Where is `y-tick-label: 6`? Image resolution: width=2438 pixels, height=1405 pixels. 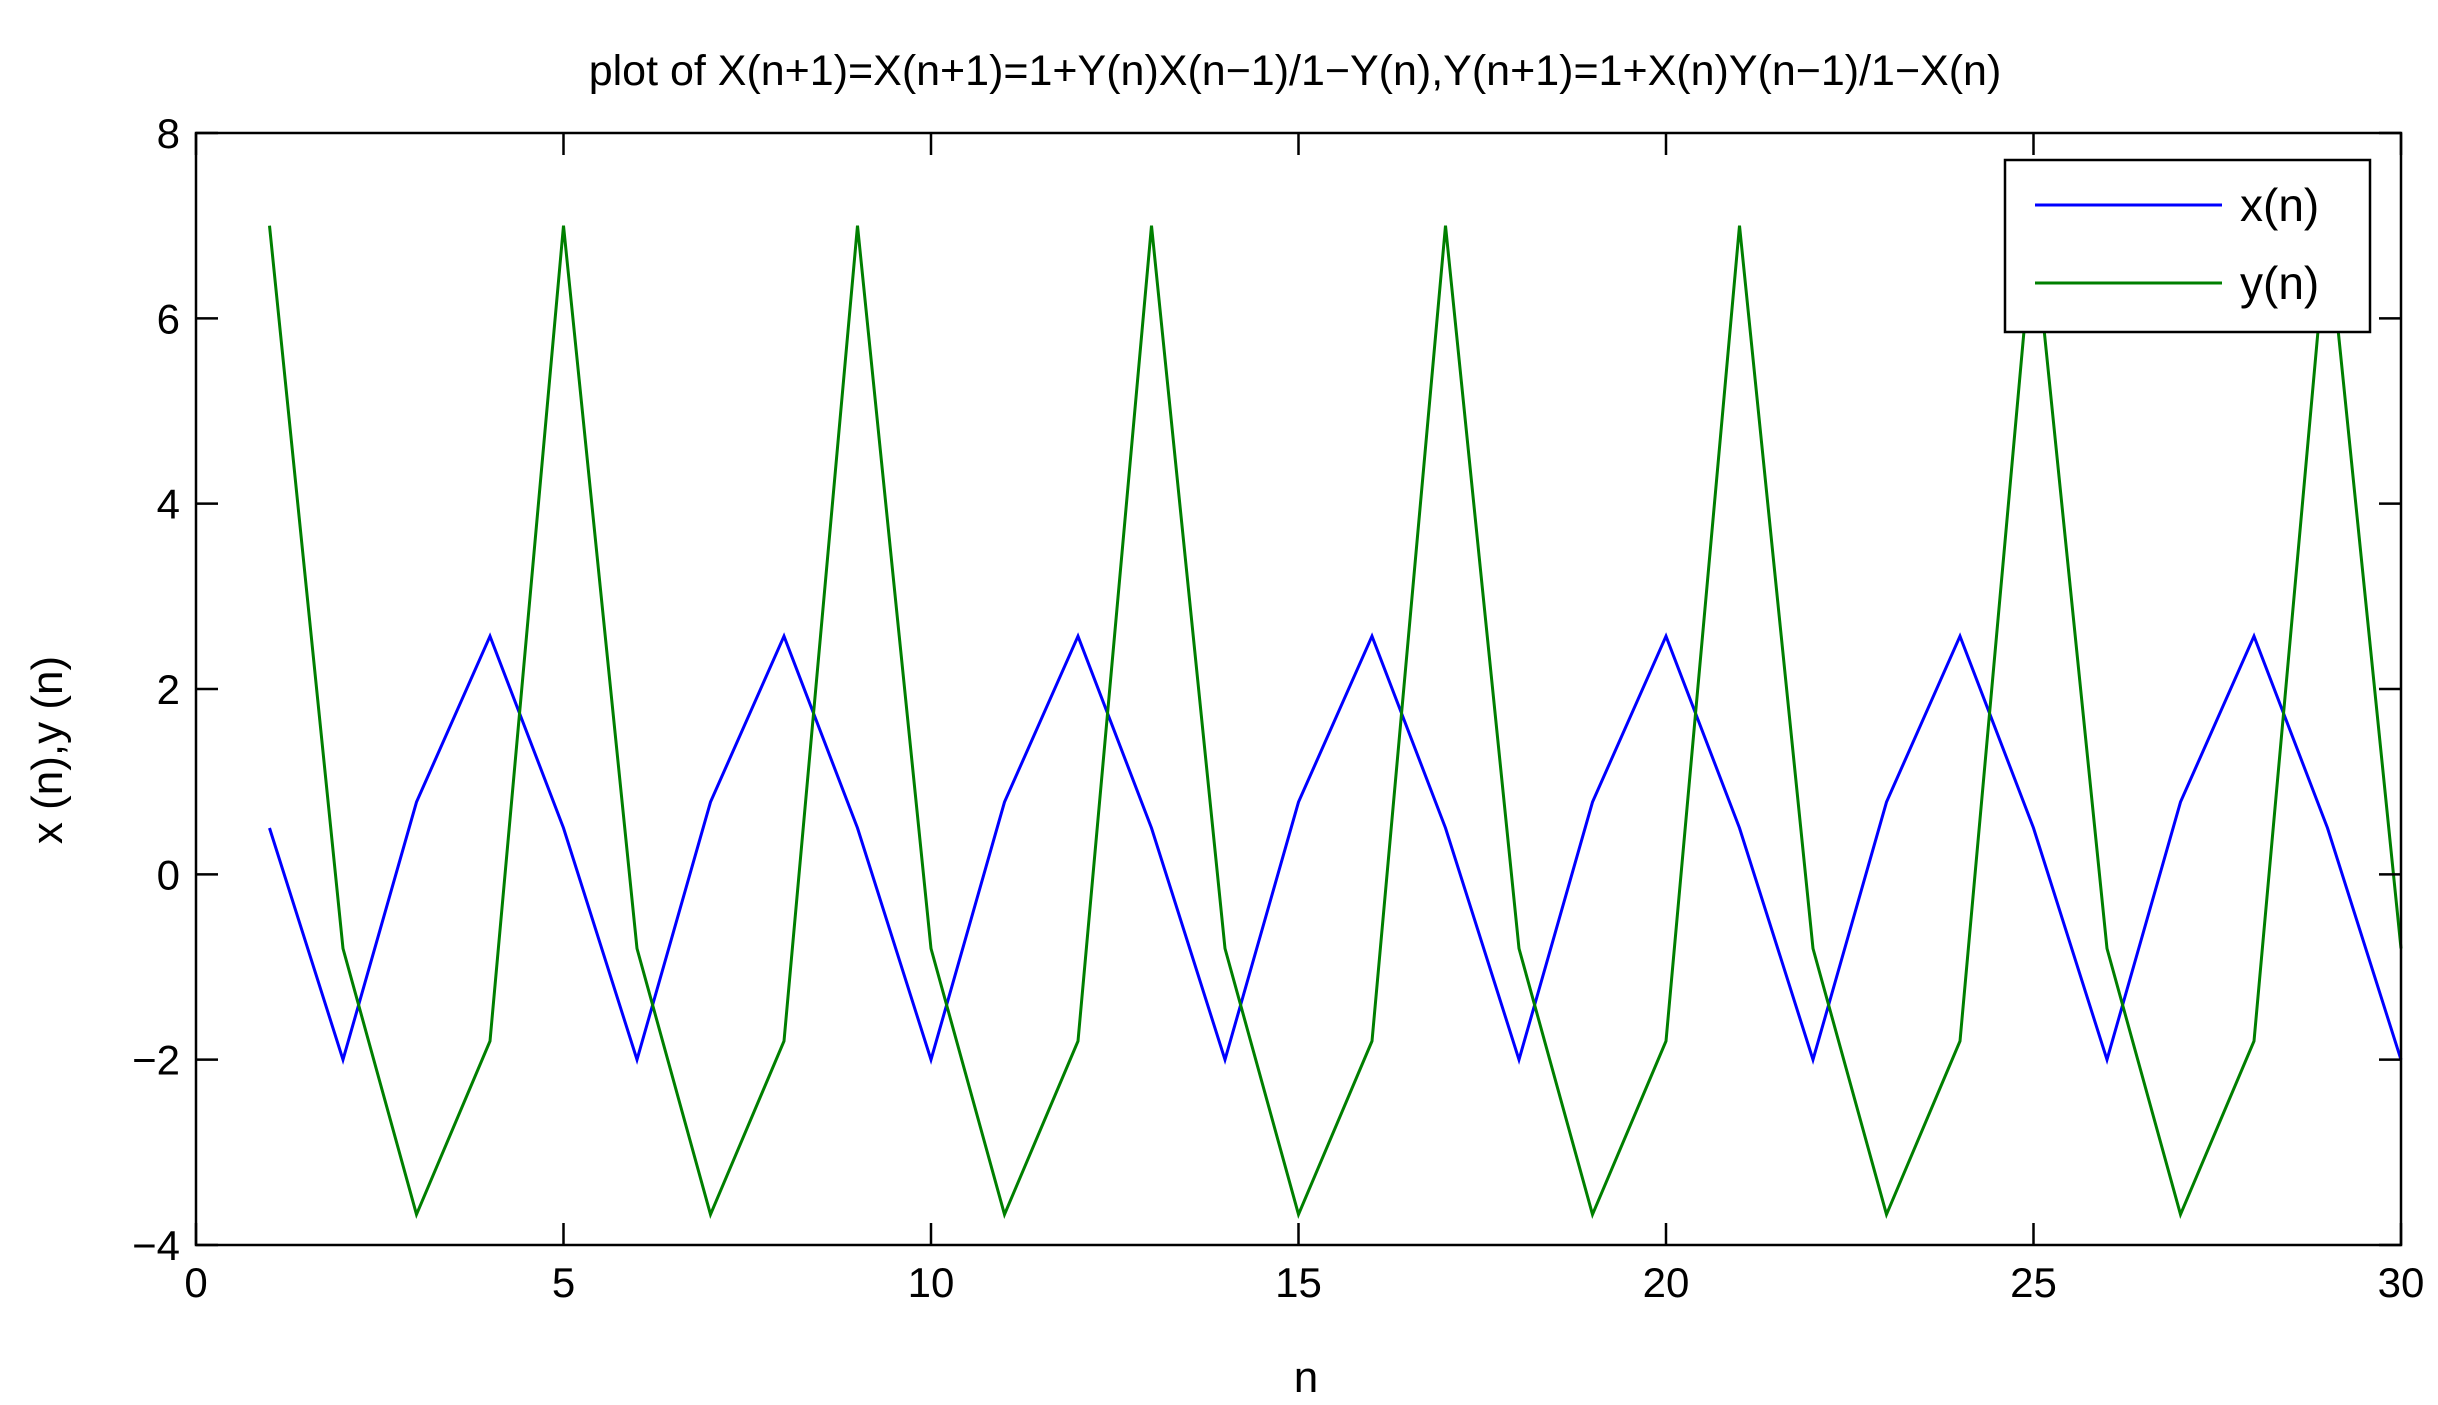
y-tick-label: 6 is located at coordinates (168, 318).